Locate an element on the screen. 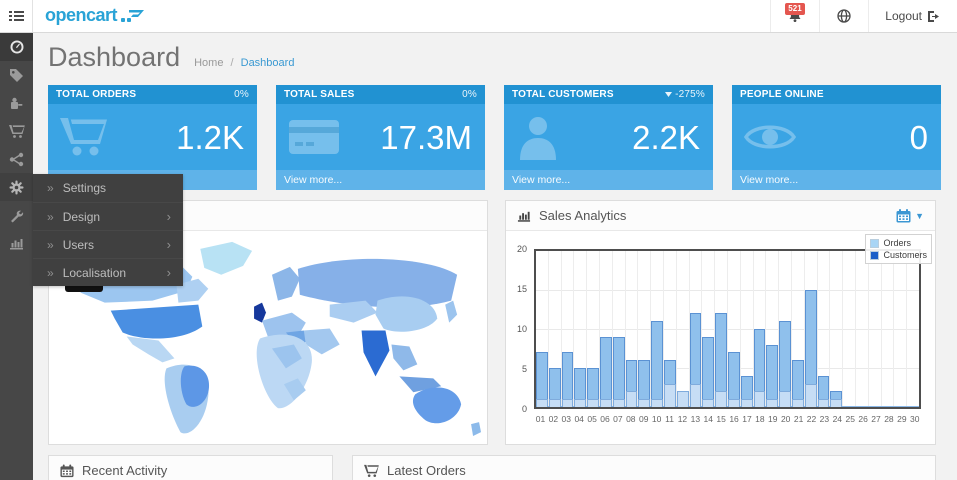  catalog-icon is located at coordinates (16, 75).